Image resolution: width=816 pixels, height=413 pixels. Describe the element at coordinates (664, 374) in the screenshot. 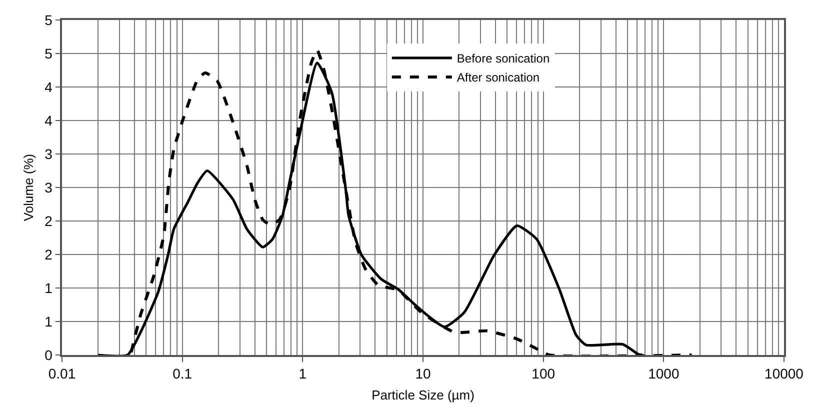

I see `x-tick-label: 1000` at that location.